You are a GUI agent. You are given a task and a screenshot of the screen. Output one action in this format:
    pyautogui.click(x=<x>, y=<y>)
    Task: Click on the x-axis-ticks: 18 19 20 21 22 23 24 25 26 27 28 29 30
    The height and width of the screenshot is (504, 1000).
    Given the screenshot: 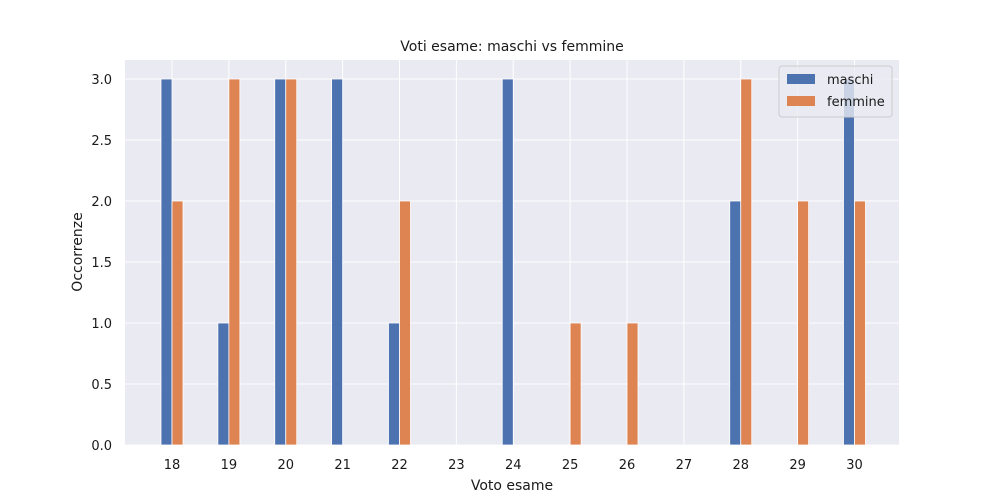 What is the action you would take?
    pyautogui.click(x=513, y=465)
    